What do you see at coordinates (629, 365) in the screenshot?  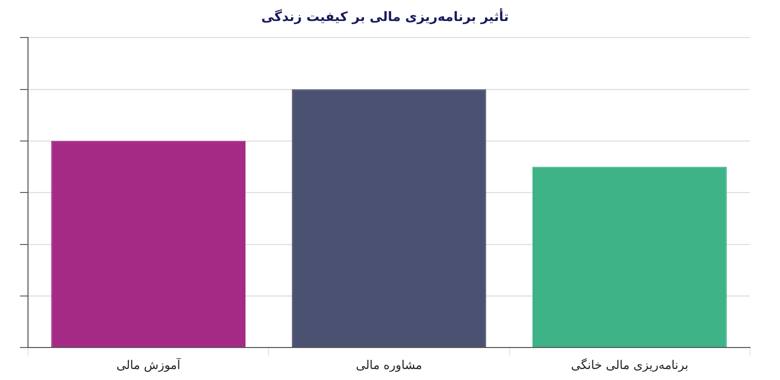 I see `x-tick-label: برنامه‌ریزی مالی خانگی` at bounding box center [629, 365].